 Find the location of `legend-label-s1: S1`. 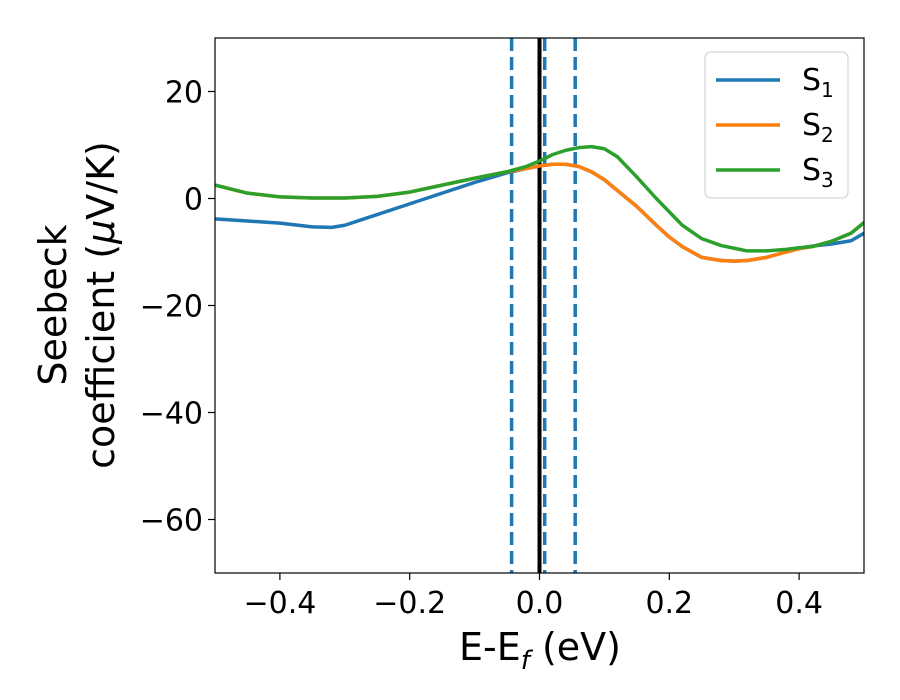

legend-label-s1: S1 is located at coordinates (818, 82).